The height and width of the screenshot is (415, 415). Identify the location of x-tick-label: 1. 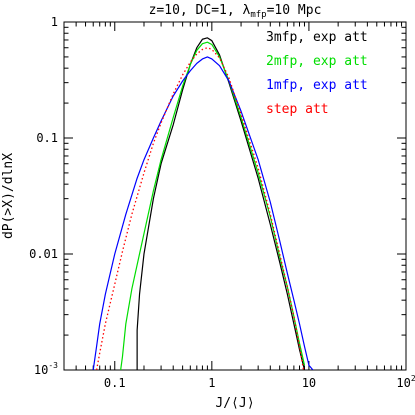
(211, 383).